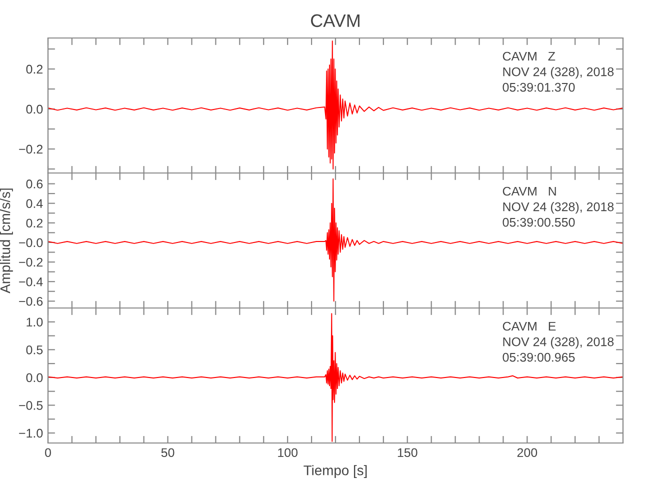 The width and height of the screenshot is (650, 500). What do you see at coordinates (34, 349) in the screenshot?
I see `y-tick-label: 0.5` at bounding box center [34, 349].